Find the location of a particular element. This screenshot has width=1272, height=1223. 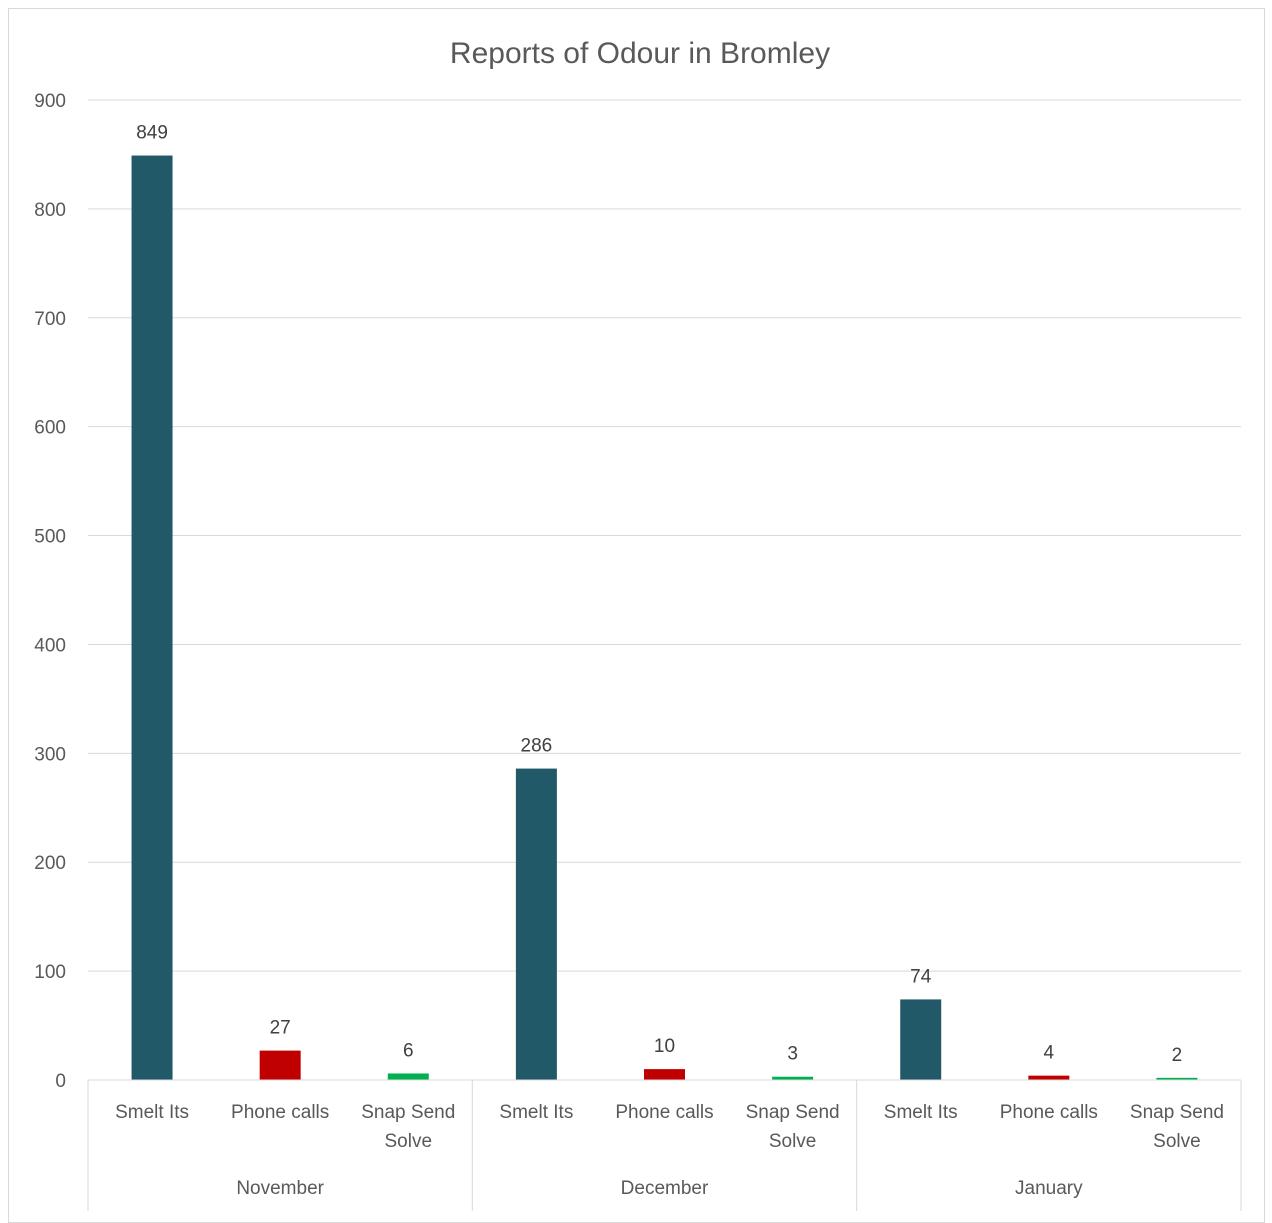

data-label: 74 is located at coordinates (921, 976).